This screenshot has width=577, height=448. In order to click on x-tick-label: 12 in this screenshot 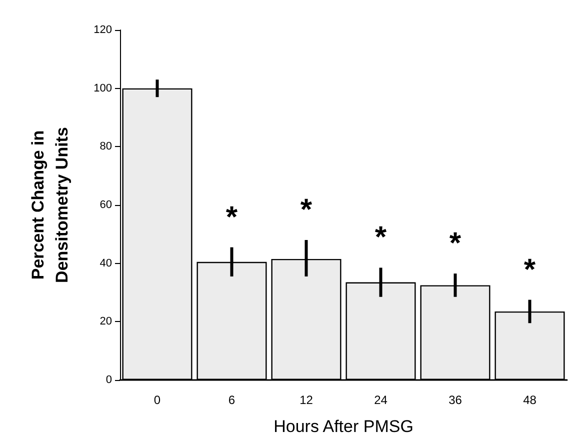, I will do `click(307, 400)`.